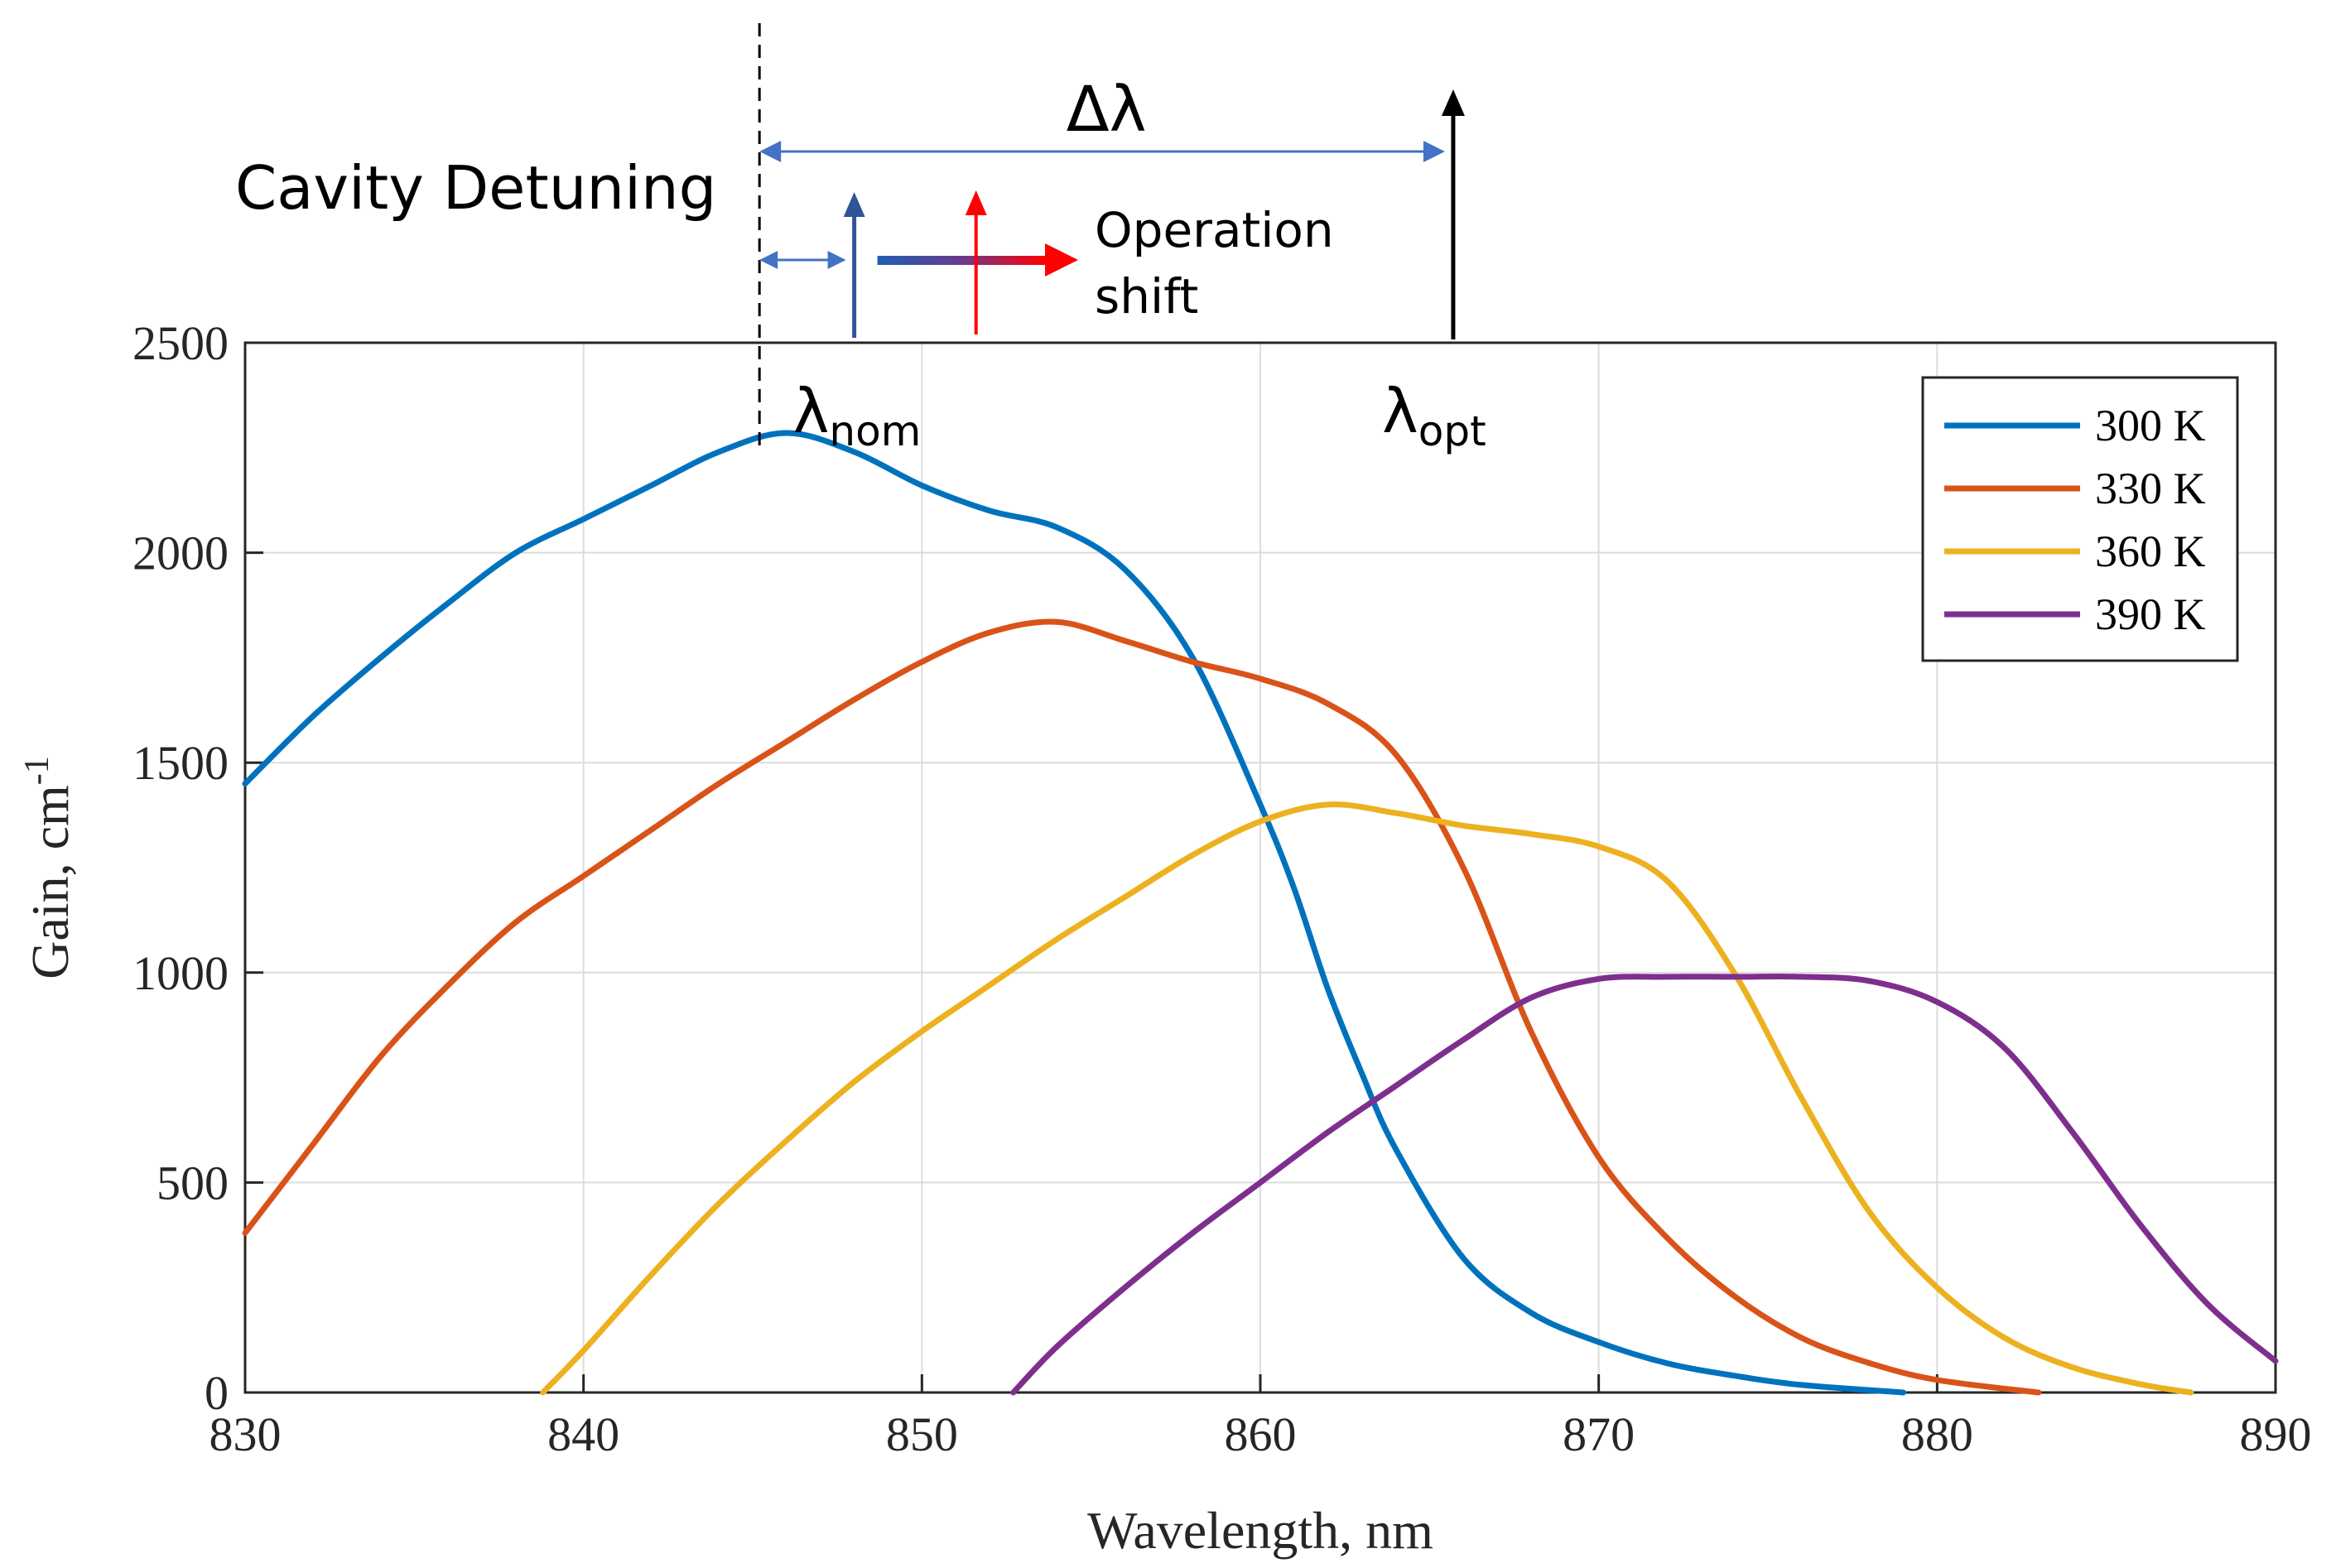 This screenshot has width=2331, height=1568. What do you see at coordinates (217, 1393) in the screenshot?
I see `y-tick-label: 0` at bounding box center [217, 1393].